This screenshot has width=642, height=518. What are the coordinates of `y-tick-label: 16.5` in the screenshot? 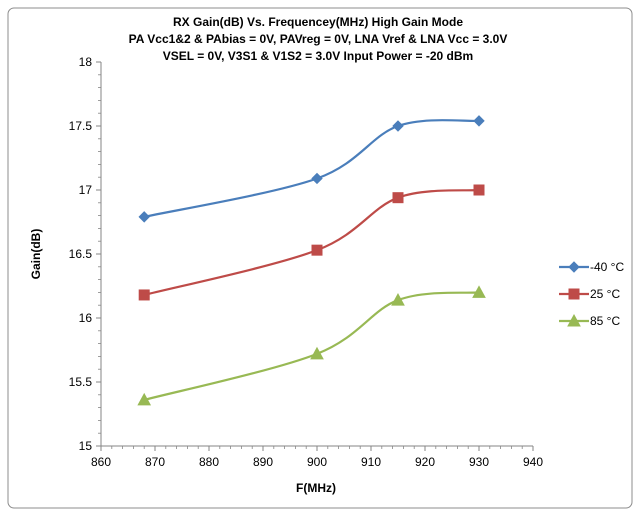 It's located at (81, 254).